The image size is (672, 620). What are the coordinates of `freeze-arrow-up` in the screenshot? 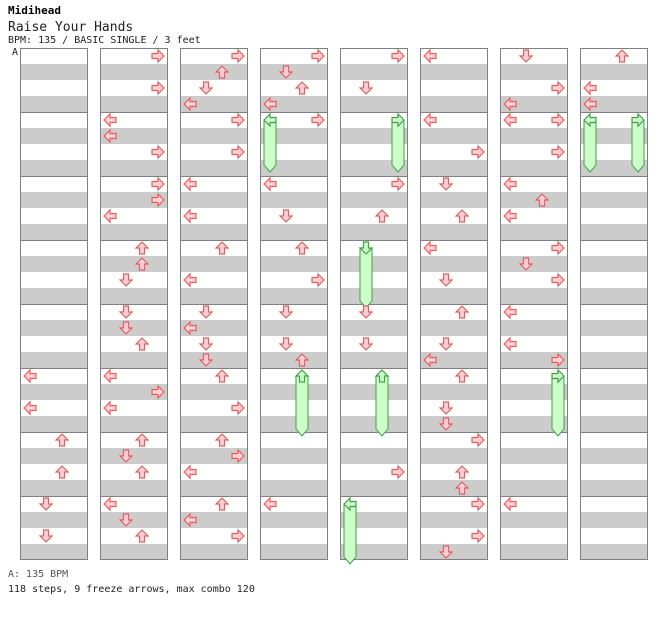 It's located at (302, 406).